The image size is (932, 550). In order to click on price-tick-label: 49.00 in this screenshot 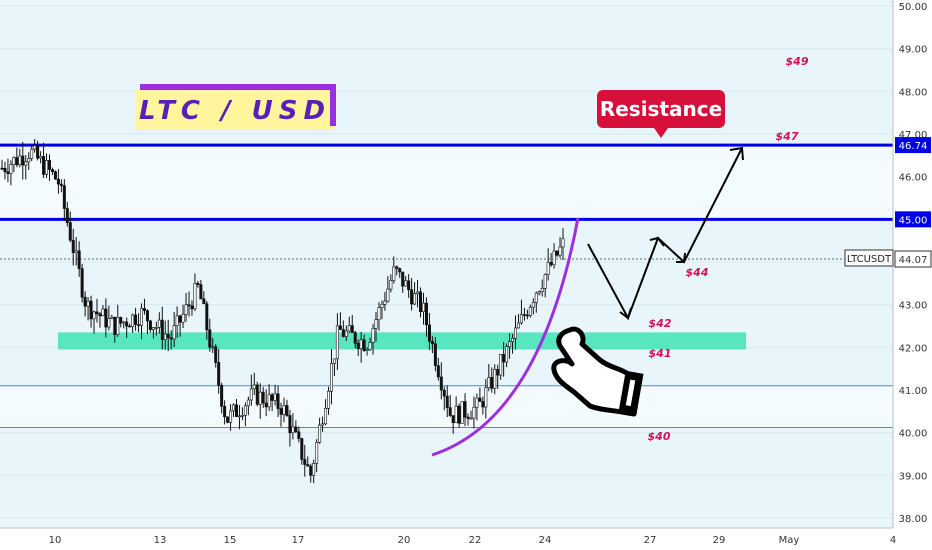, I will do `click(913, 50)`.